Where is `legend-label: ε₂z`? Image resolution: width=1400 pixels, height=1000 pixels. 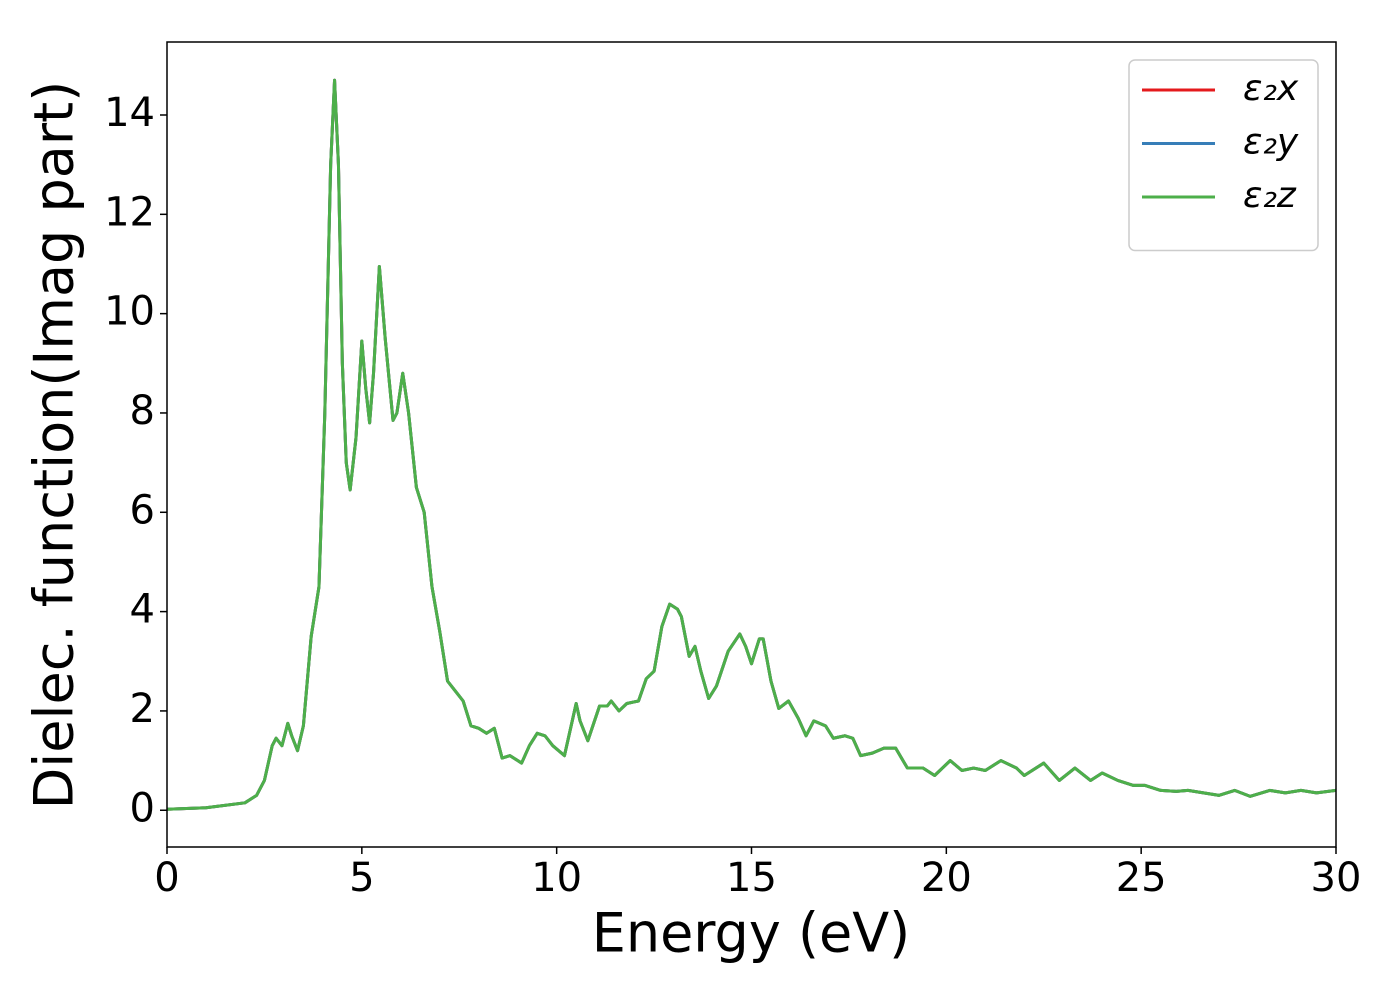 legend-label: ε₂z is located at coordinates (1270, 195).